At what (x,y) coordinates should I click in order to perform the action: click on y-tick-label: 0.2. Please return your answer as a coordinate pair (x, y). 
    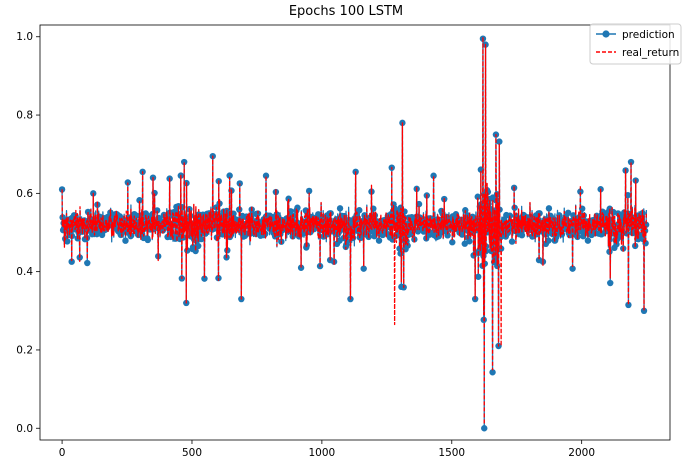
    Looking at the image, I should click on (24, 350).